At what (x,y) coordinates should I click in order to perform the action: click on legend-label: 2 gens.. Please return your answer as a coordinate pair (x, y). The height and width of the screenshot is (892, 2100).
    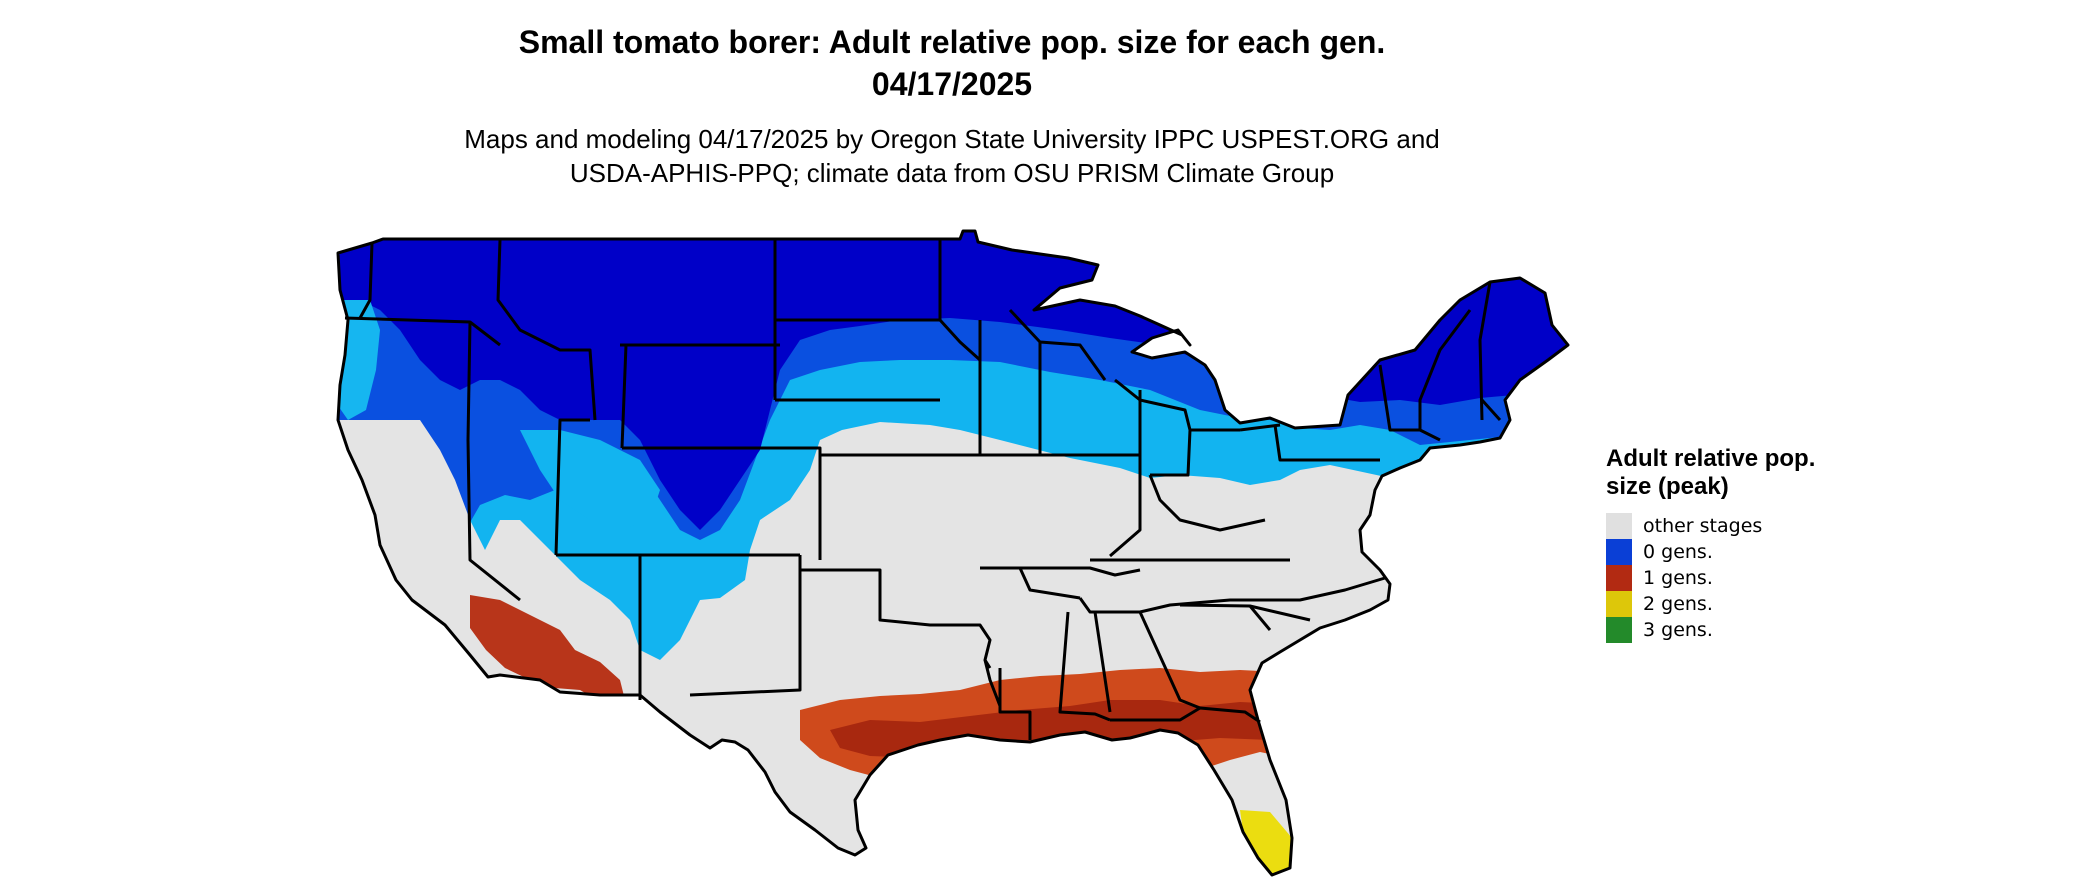
    Looking at the image, I should click on (1678, 604).